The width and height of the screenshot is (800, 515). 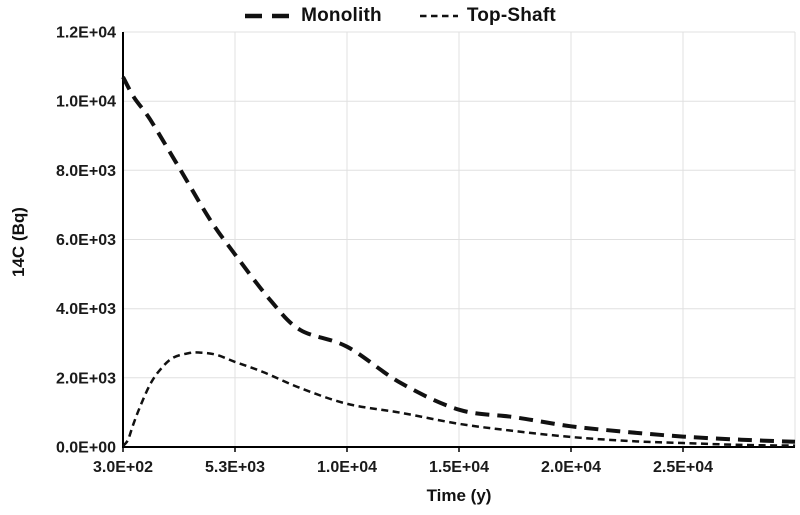 I want to click on legend-label-monolith: Monolith, so click(x=341, y=15).